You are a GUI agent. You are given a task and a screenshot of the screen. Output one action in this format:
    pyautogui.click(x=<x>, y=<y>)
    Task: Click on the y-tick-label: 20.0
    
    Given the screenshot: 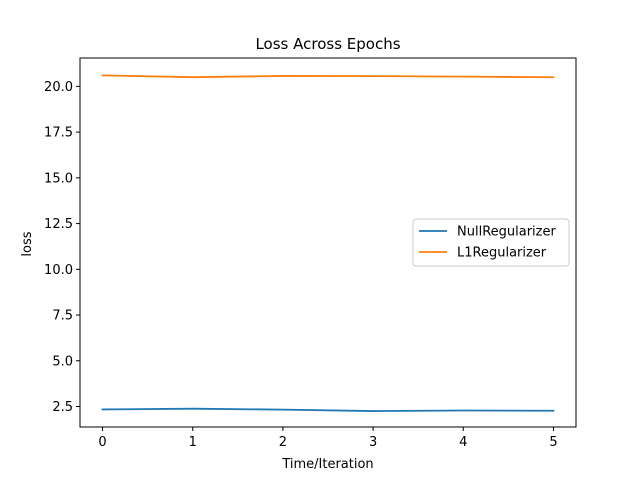 What is the action you would take?
    pyautogui.click(x=58, y=87)
    